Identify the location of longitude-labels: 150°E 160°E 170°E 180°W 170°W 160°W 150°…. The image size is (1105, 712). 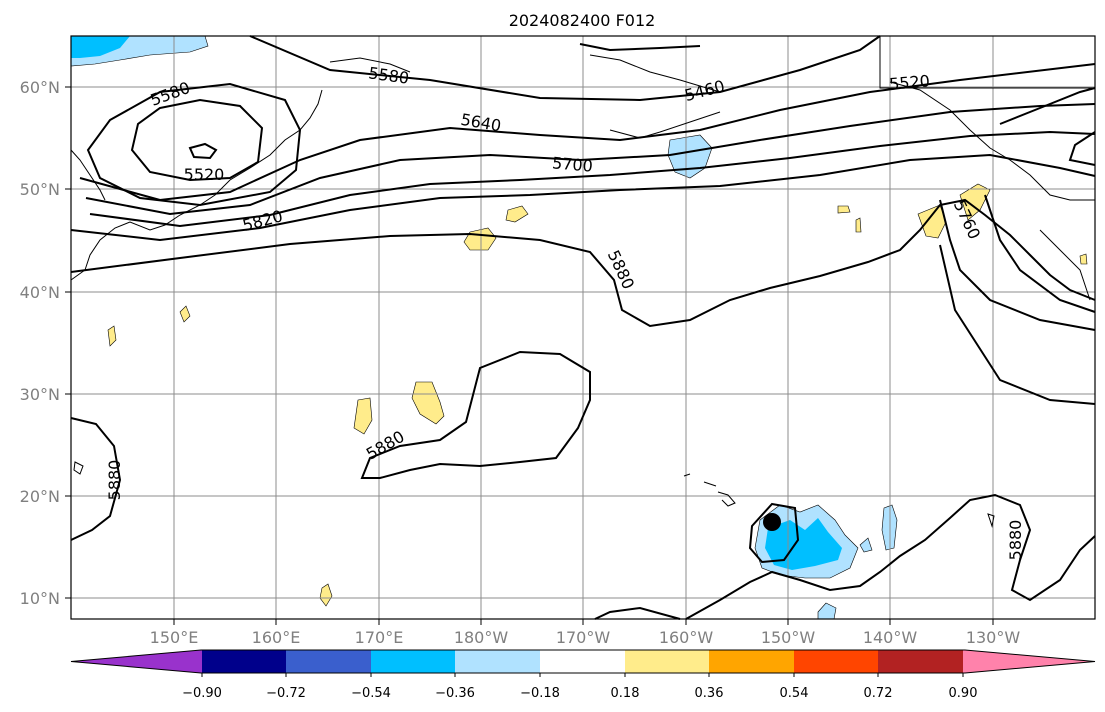
(585, 637).